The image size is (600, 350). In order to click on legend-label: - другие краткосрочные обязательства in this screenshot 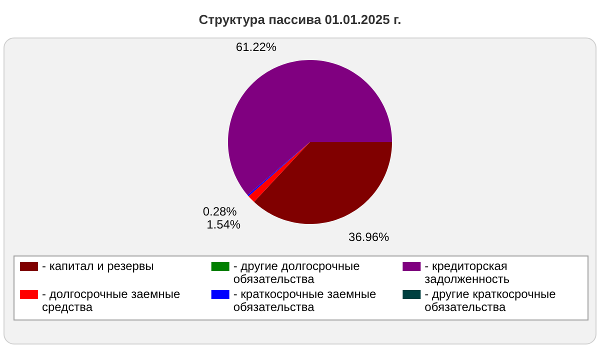, I will do `click(490, 300)`.